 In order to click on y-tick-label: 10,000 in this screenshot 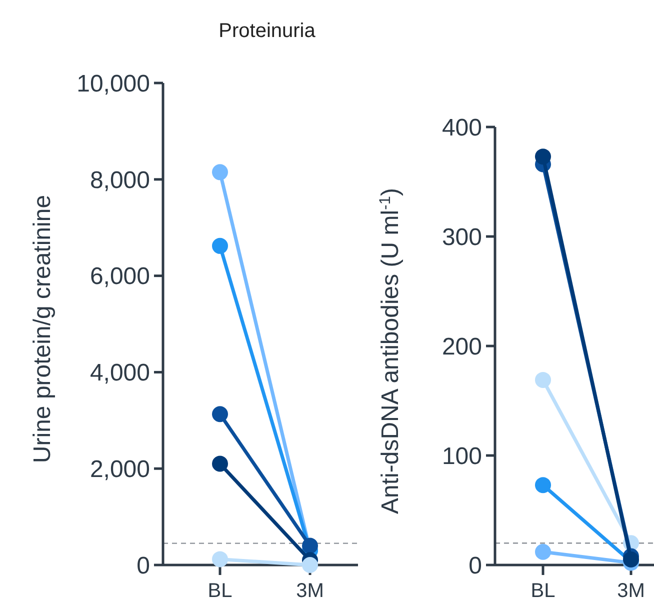, I will do `click(113, 84)`.